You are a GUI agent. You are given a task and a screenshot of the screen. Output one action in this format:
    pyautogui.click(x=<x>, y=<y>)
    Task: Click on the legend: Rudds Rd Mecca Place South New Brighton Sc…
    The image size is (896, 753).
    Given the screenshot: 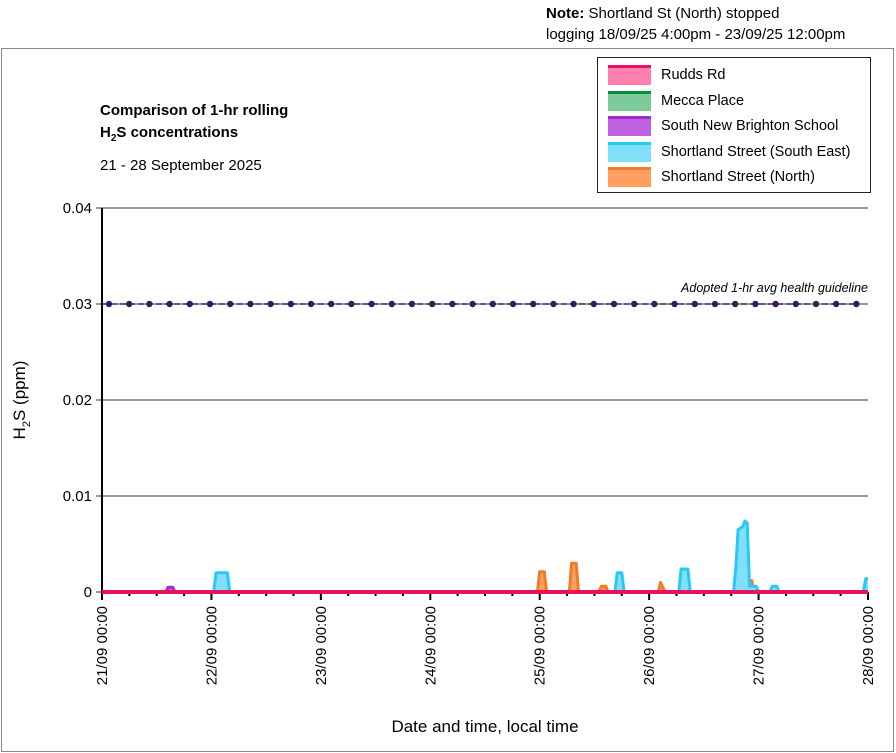 What is the action you would take?
    pyautogui.click(x=734, y=125)
    